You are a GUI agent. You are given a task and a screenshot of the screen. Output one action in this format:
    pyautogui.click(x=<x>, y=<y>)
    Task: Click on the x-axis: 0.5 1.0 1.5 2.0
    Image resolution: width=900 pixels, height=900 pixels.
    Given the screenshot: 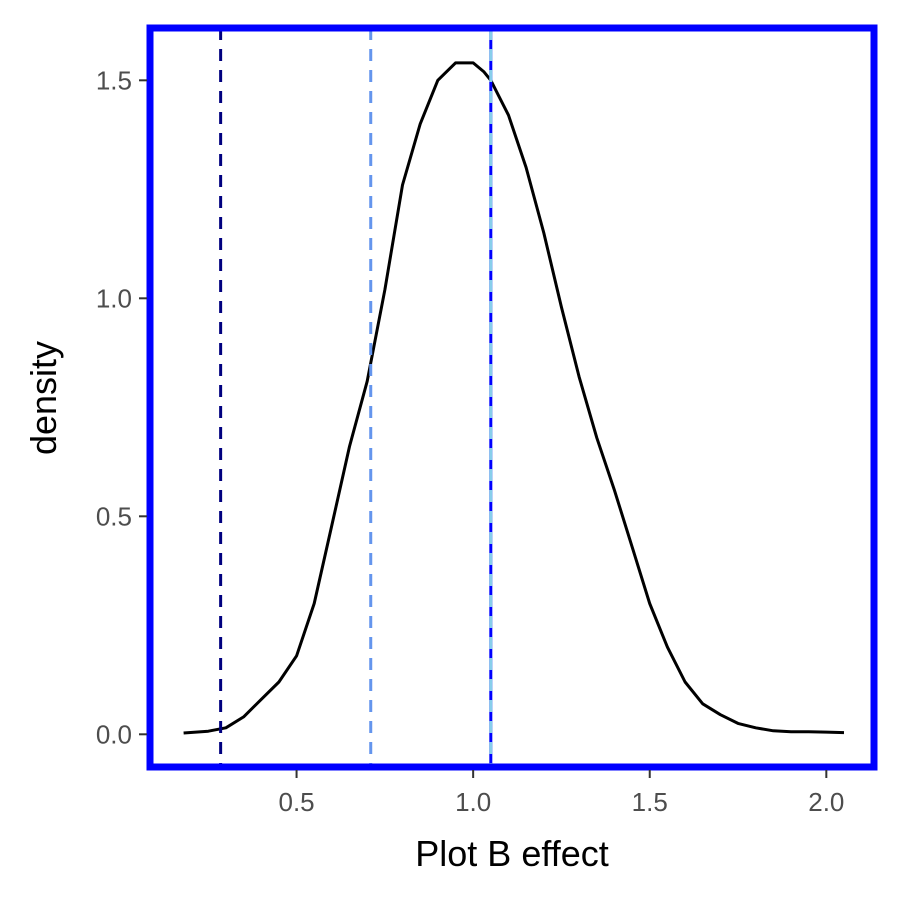 What is the action you would take?
    pyautogui.click(x=561, y=793)
    